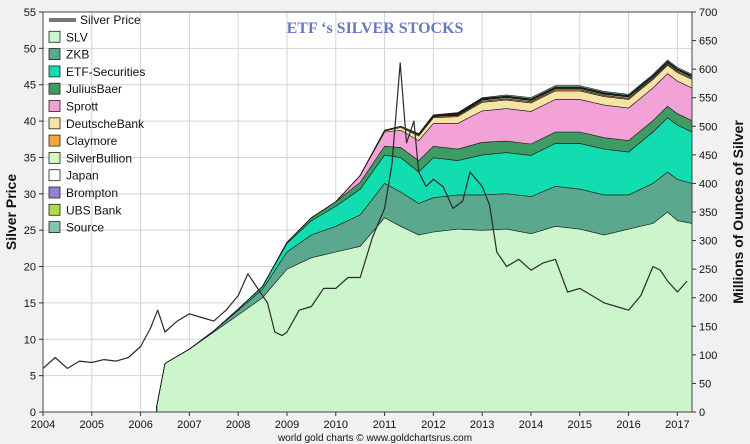 This screenshot has height=444, width=750. I want to click on right-tick-label: 300, so click(708, 242).